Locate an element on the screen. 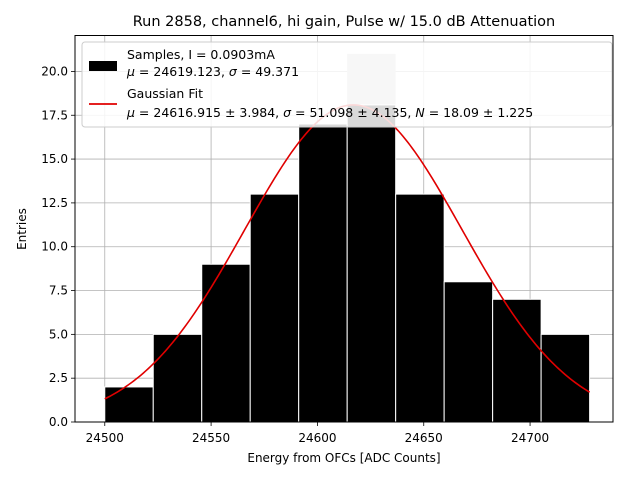 The height and width of the screenshot is (480, 640). legend-samples-line1: Samples, I = 0.0903mA is located at coordinates (201, 54).